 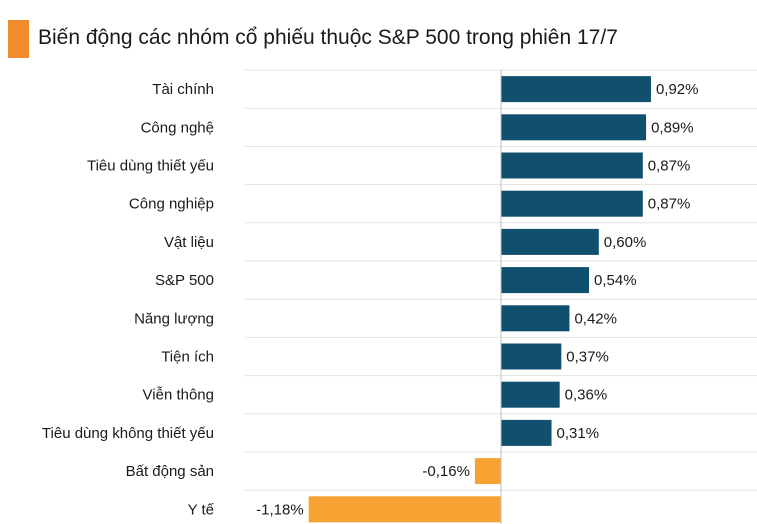 What do you see at coordinates (615, 280) in the screenshot?
I see `value-label: 0,54%` at bounding box center [615, 280].